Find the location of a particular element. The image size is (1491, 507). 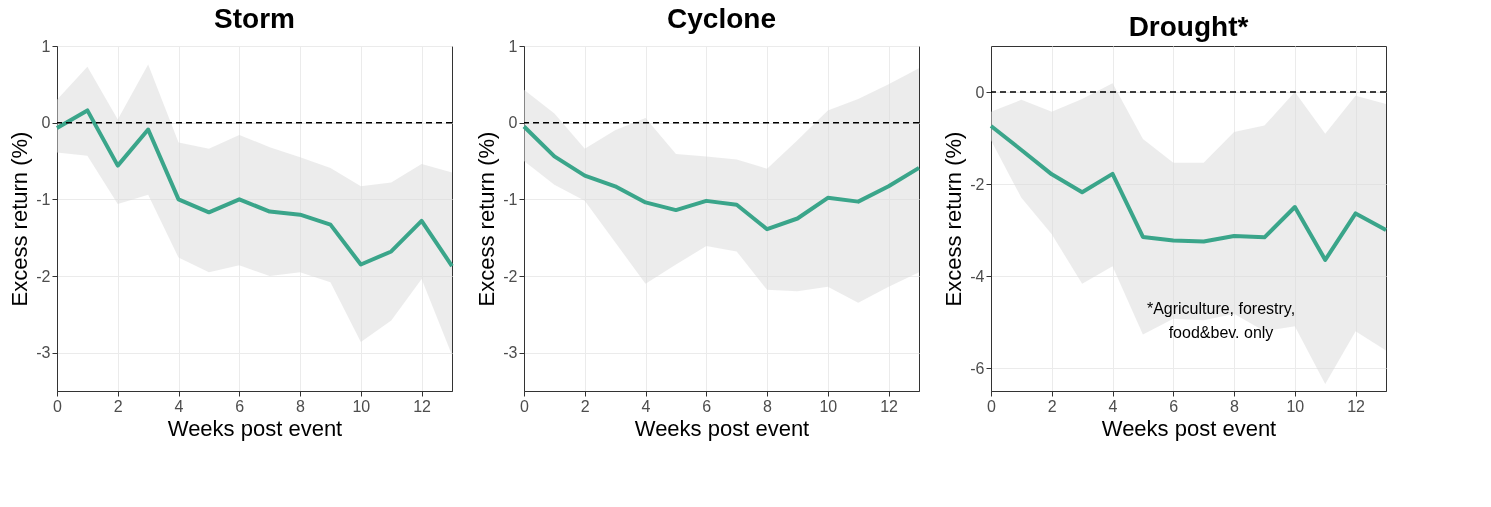

chart-title: Cyclone is located at coordinates (721, 18).